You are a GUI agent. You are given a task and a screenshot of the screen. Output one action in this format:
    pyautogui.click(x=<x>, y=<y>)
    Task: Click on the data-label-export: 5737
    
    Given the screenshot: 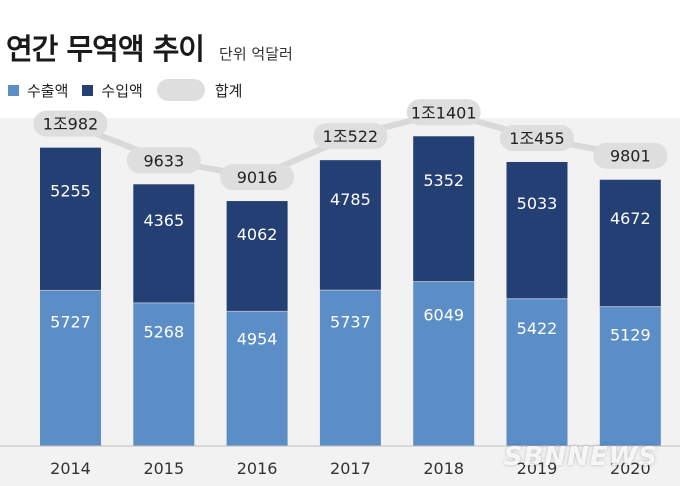 What is the action you would take?
    pyautogui.click(x=350, y=321)
    